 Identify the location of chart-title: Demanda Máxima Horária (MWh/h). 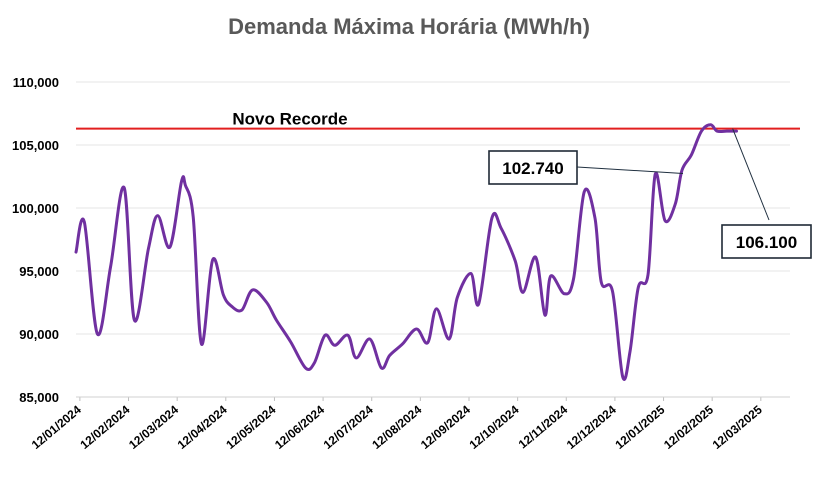
(409, 26).